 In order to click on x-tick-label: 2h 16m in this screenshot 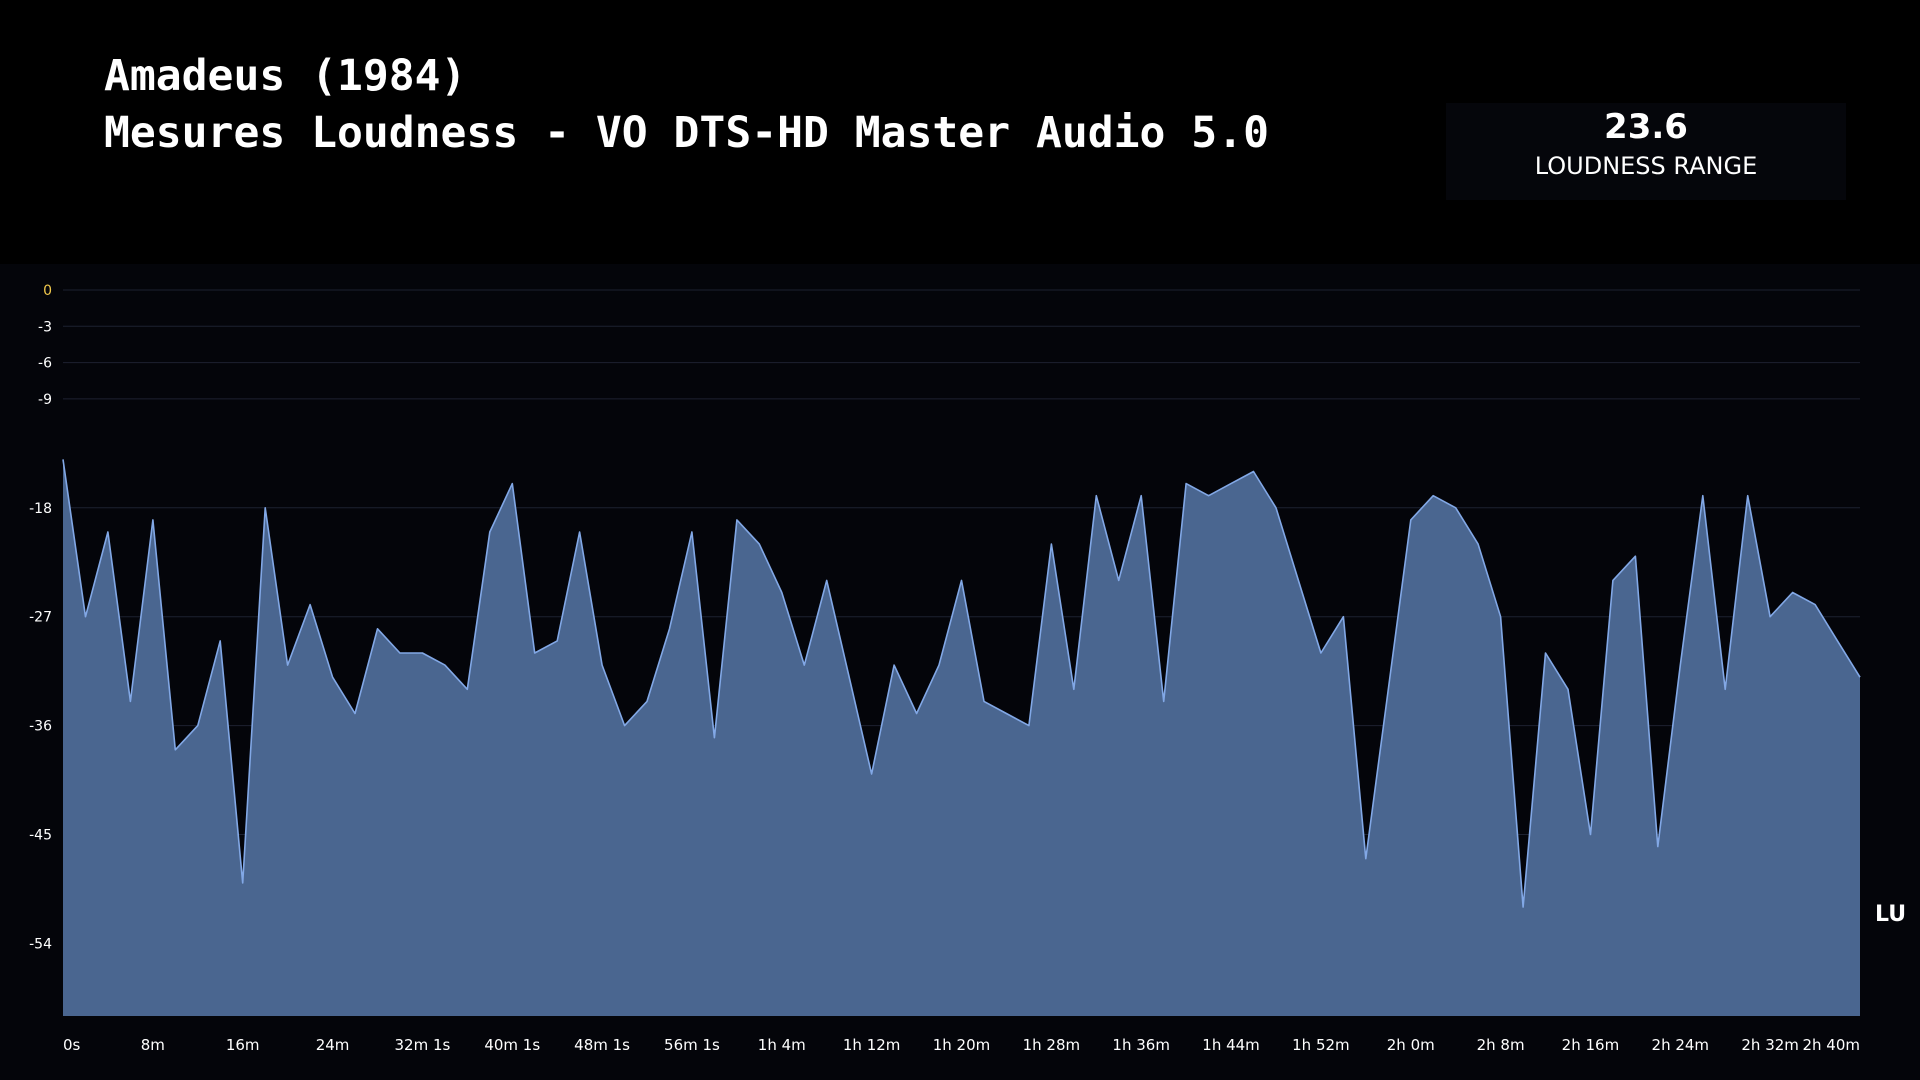, I will do `click(1591, 1045)`.